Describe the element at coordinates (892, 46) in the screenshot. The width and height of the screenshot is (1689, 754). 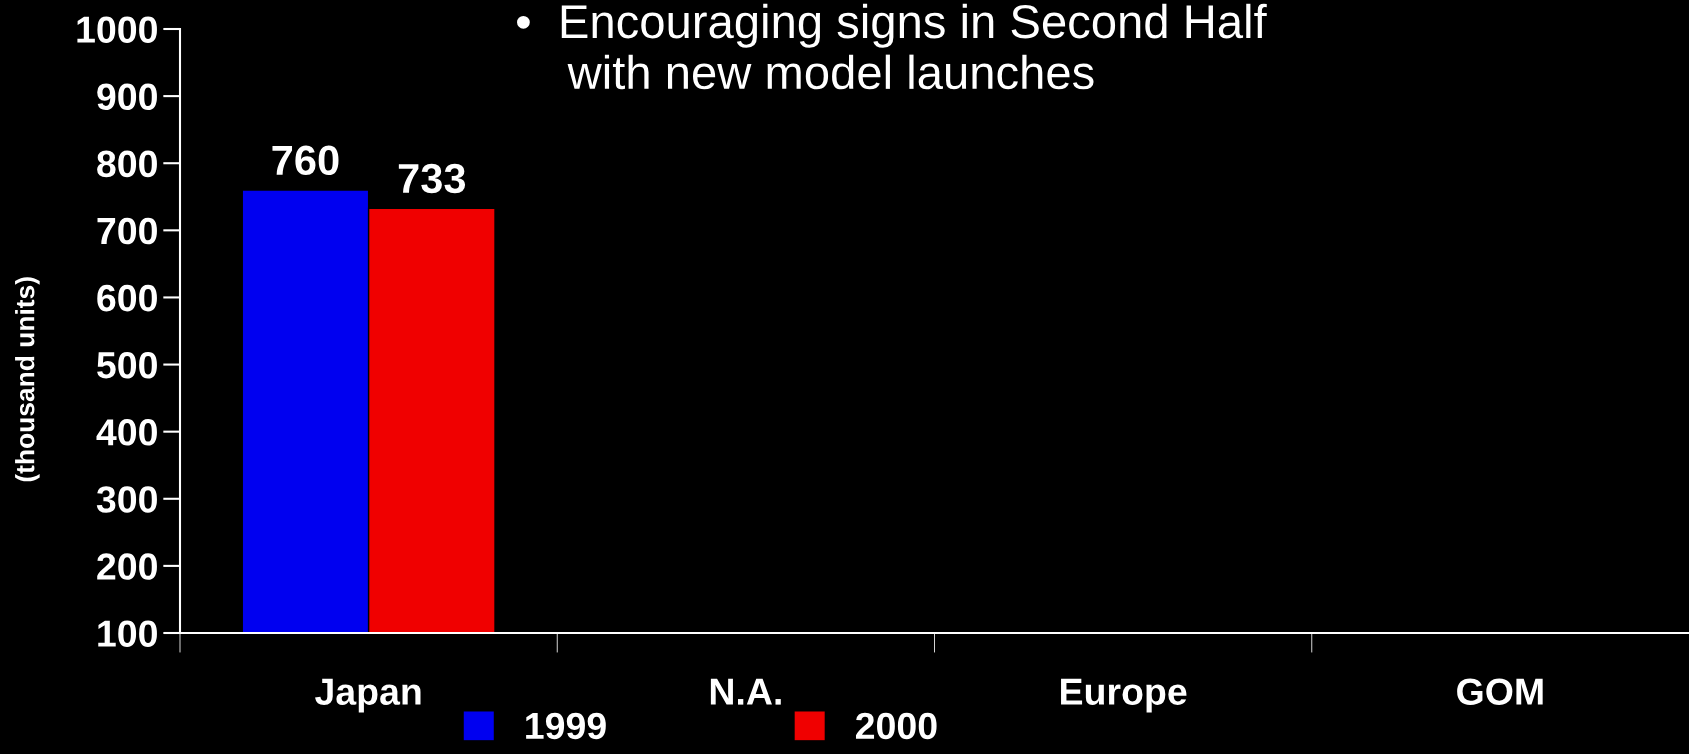
I see `annotation: • Encouraging signs in Second Half with new model launches` at that location.